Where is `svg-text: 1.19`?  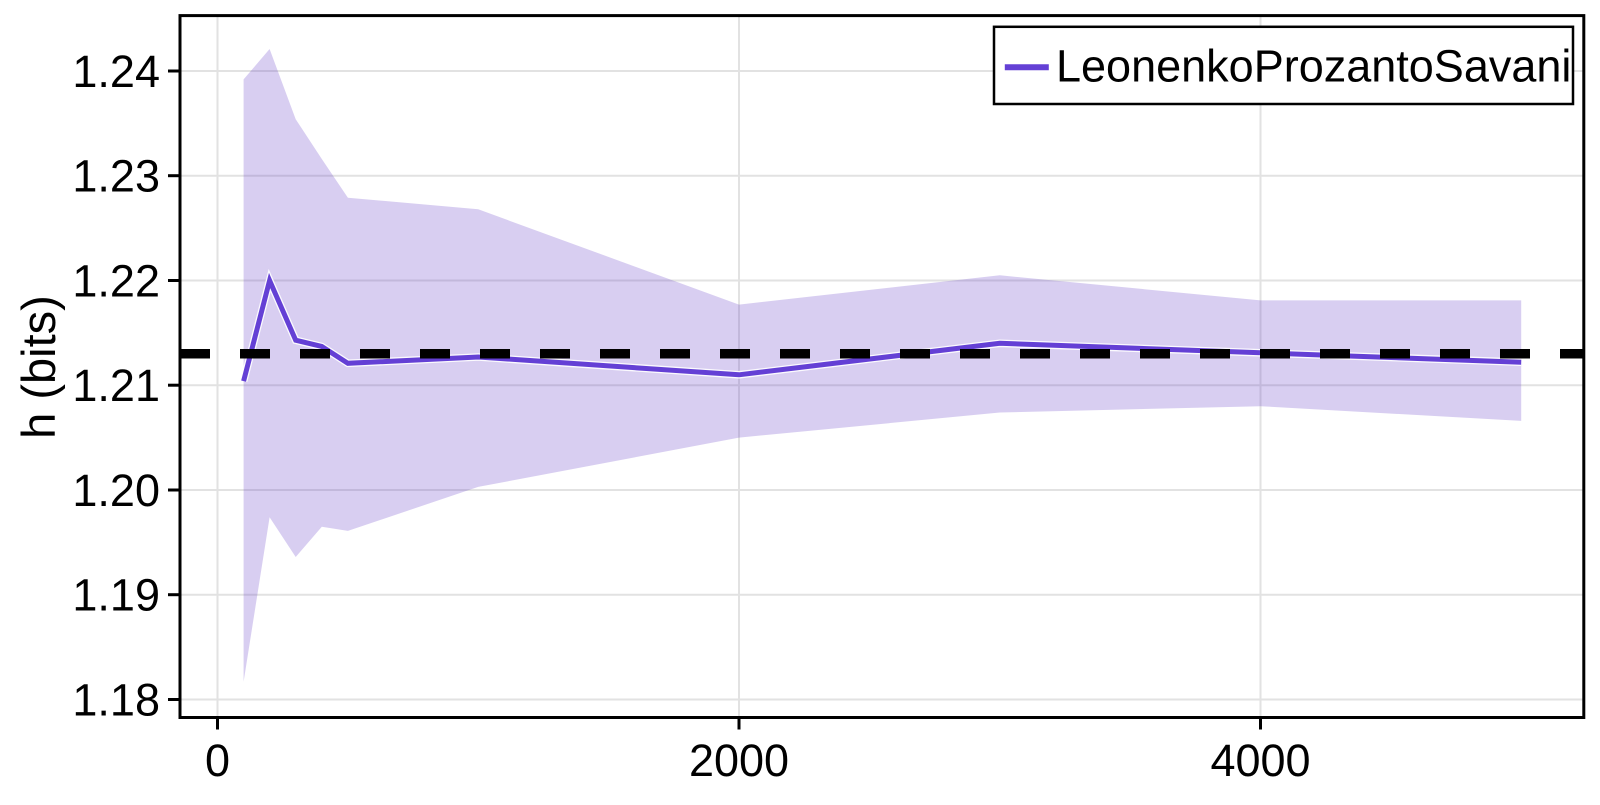 svg-text: 1.19 is located at coordinates (116, 595).